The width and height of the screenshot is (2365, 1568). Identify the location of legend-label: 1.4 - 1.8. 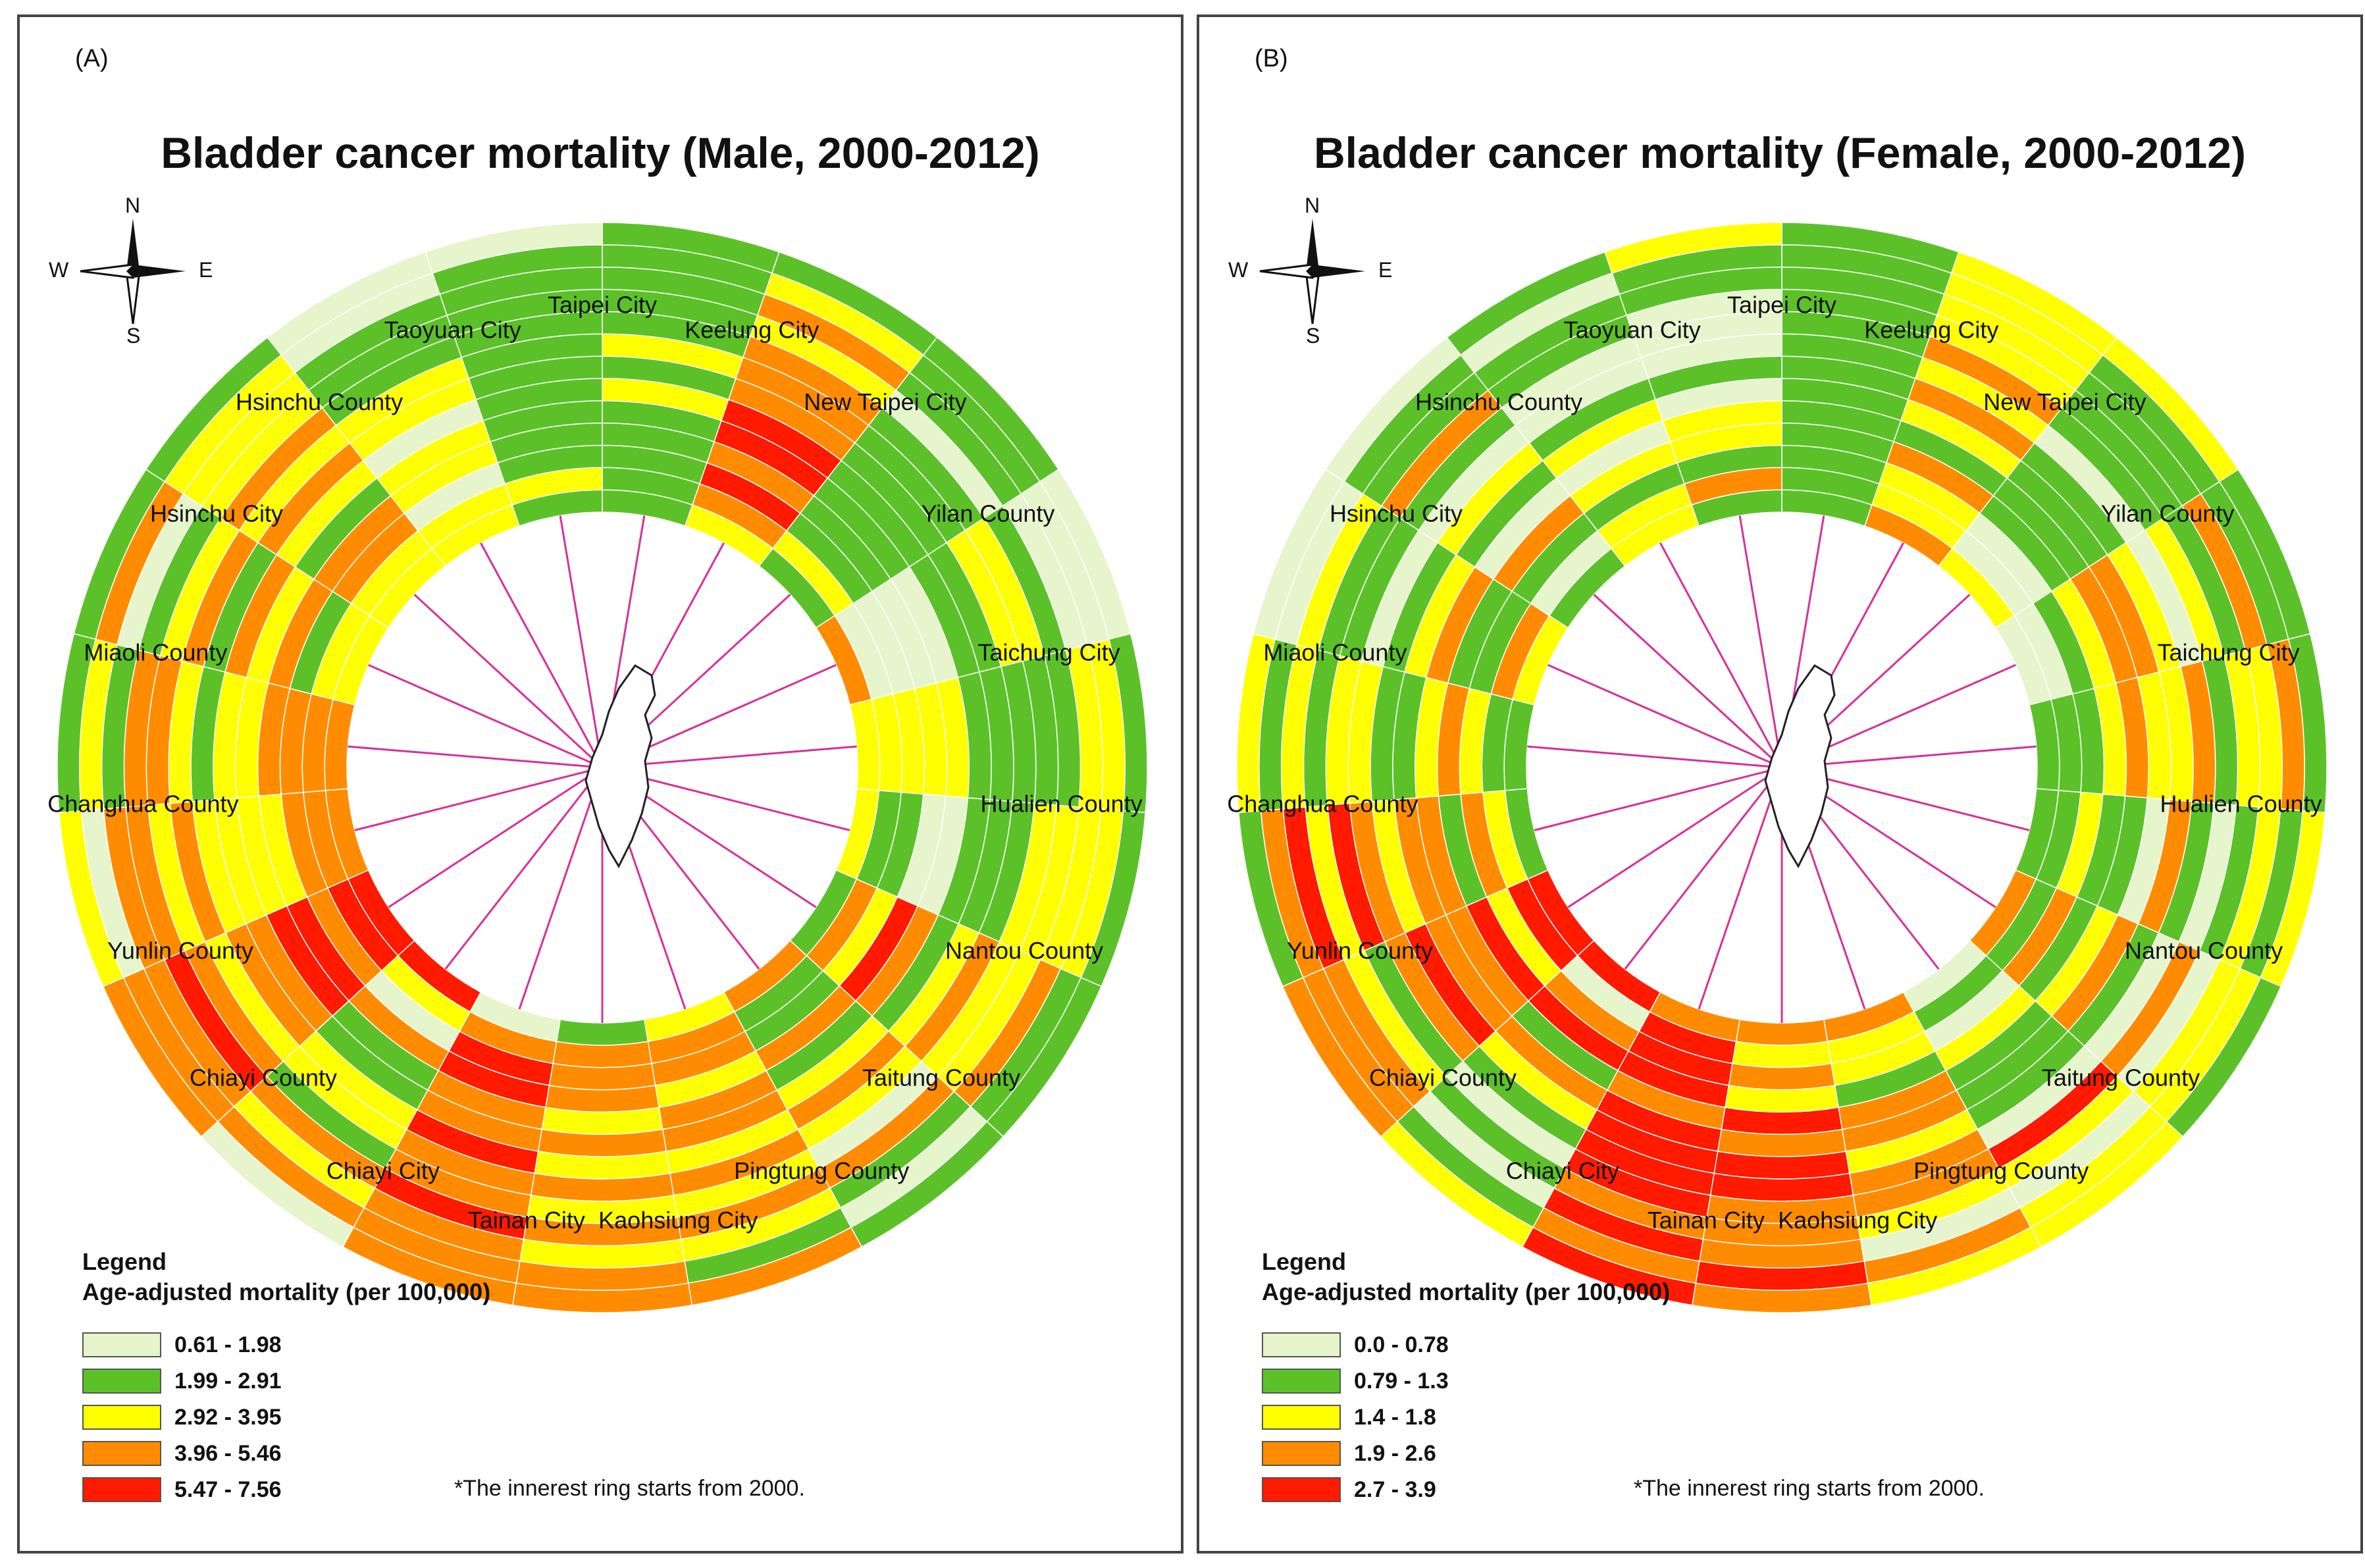
(1395, 1417).